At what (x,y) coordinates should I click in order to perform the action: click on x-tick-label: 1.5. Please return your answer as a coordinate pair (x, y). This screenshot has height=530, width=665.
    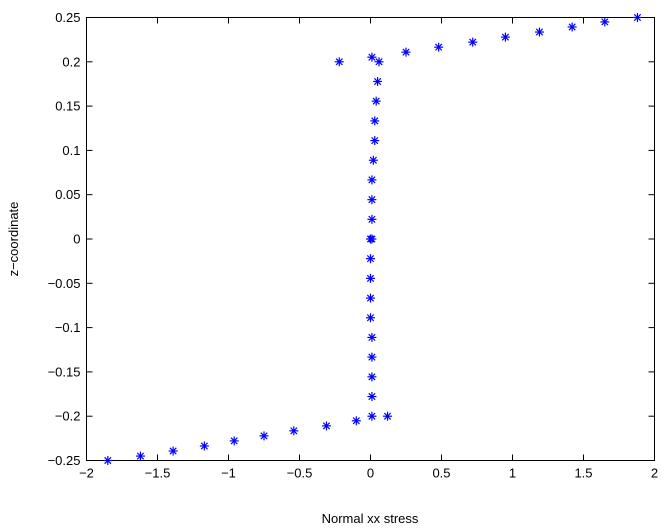
    Looking at the image, I should click on (583, 473).